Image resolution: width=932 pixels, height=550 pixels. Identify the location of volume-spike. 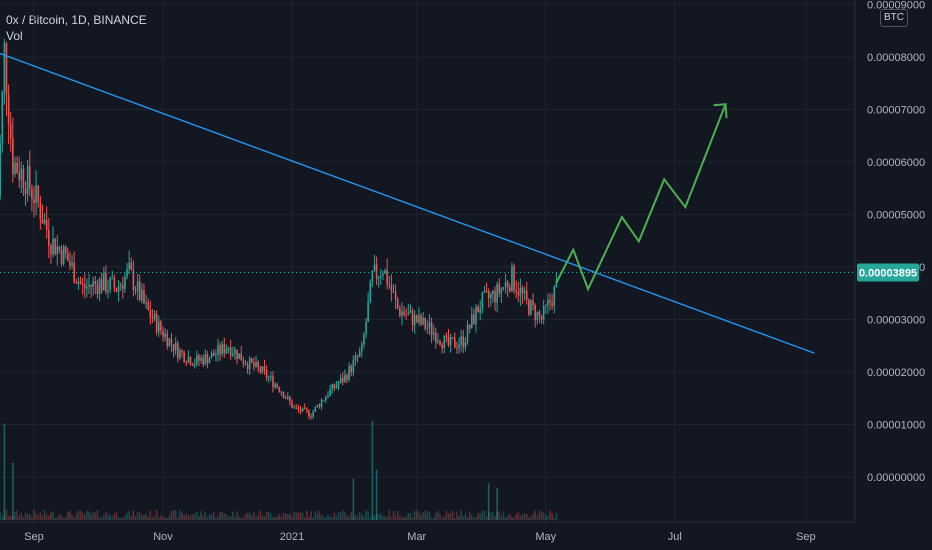
(497, 503).